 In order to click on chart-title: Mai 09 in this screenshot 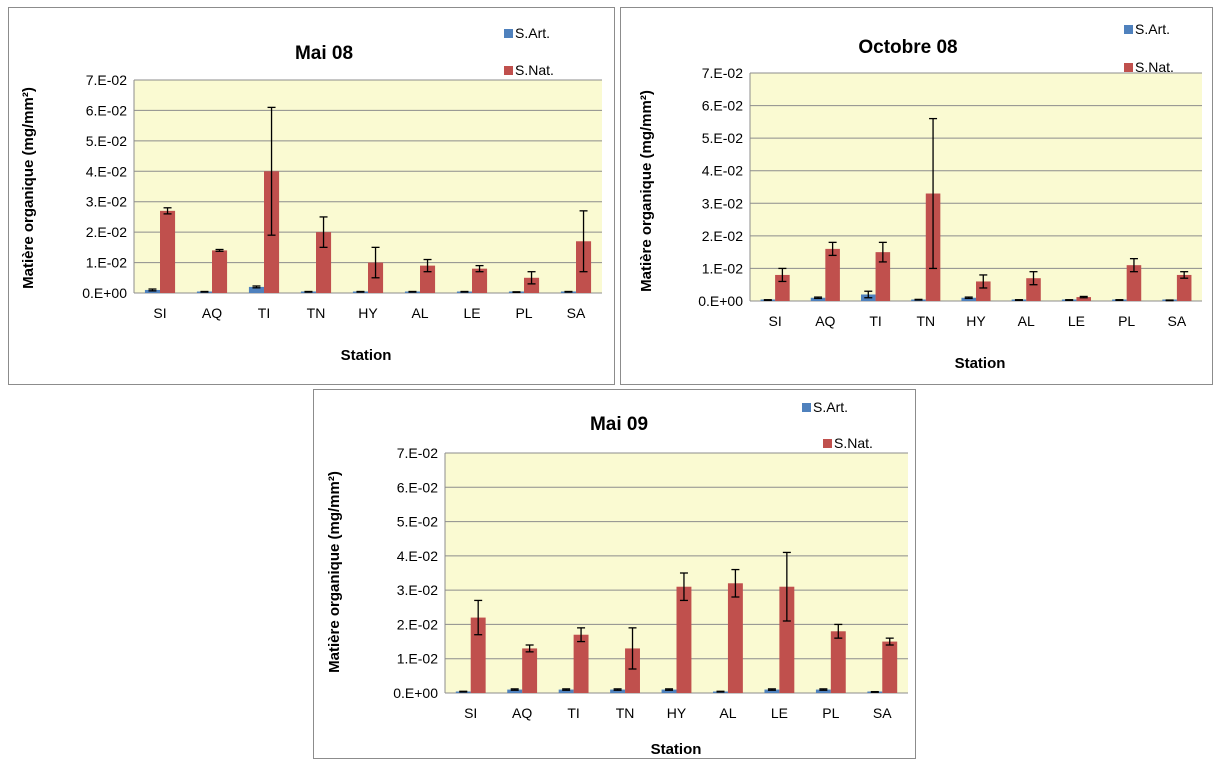, I will do `click(619, 424)`.